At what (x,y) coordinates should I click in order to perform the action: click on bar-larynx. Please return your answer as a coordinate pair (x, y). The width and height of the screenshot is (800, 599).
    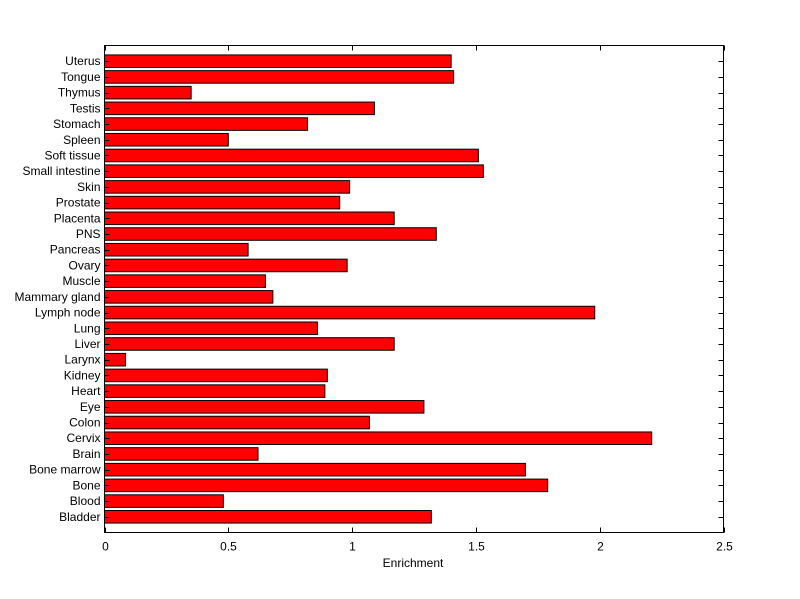
    Looking at the image, I should click on (115, 359).